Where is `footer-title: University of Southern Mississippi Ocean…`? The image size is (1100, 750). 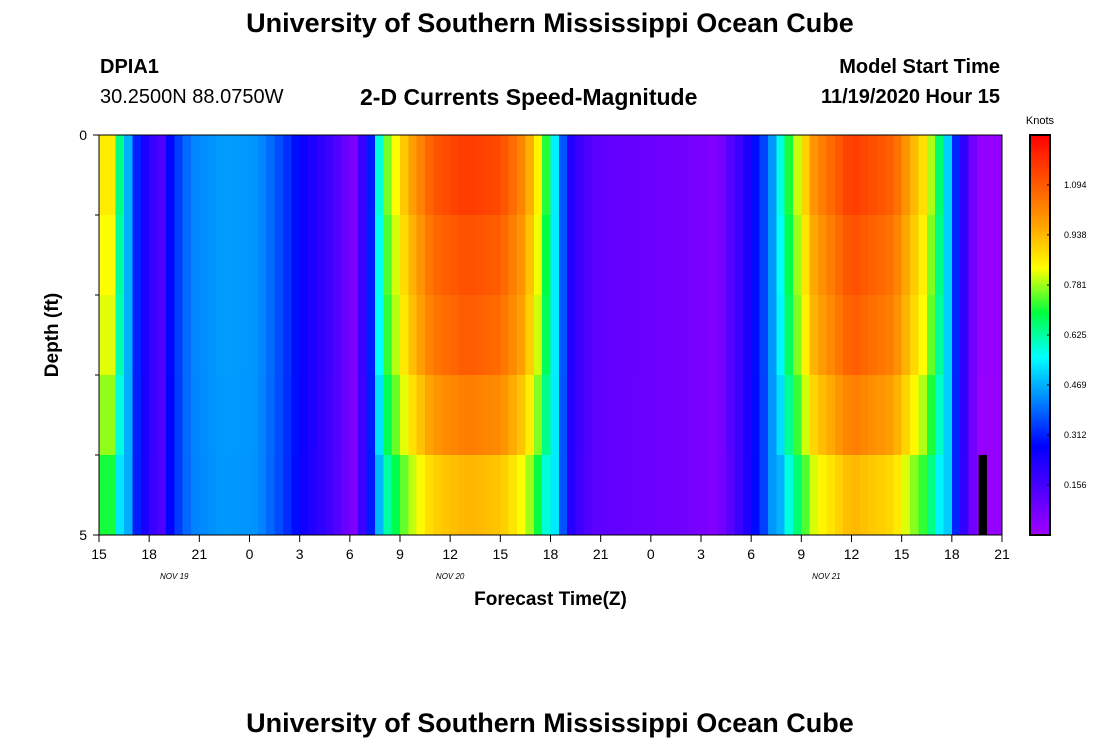 footer-title: University of Southern Mississippi Ocean… is located at coordinates (550, 723).